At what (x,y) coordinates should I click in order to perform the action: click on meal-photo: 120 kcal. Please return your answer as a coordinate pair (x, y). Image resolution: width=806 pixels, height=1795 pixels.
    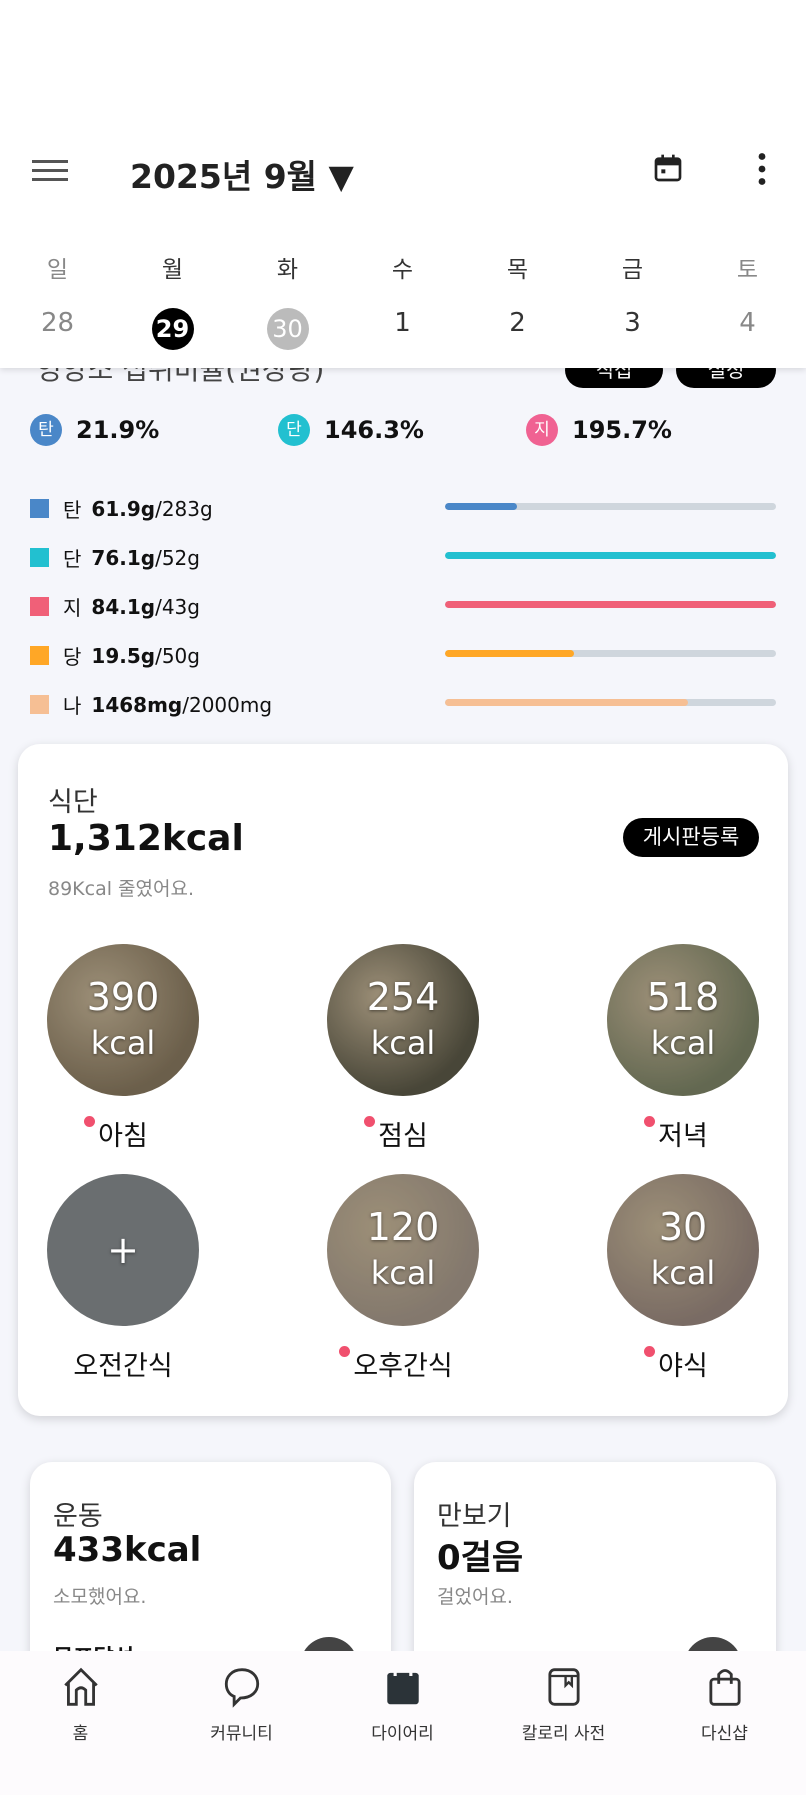
    Looking at the image, I should click on (403, 1250).